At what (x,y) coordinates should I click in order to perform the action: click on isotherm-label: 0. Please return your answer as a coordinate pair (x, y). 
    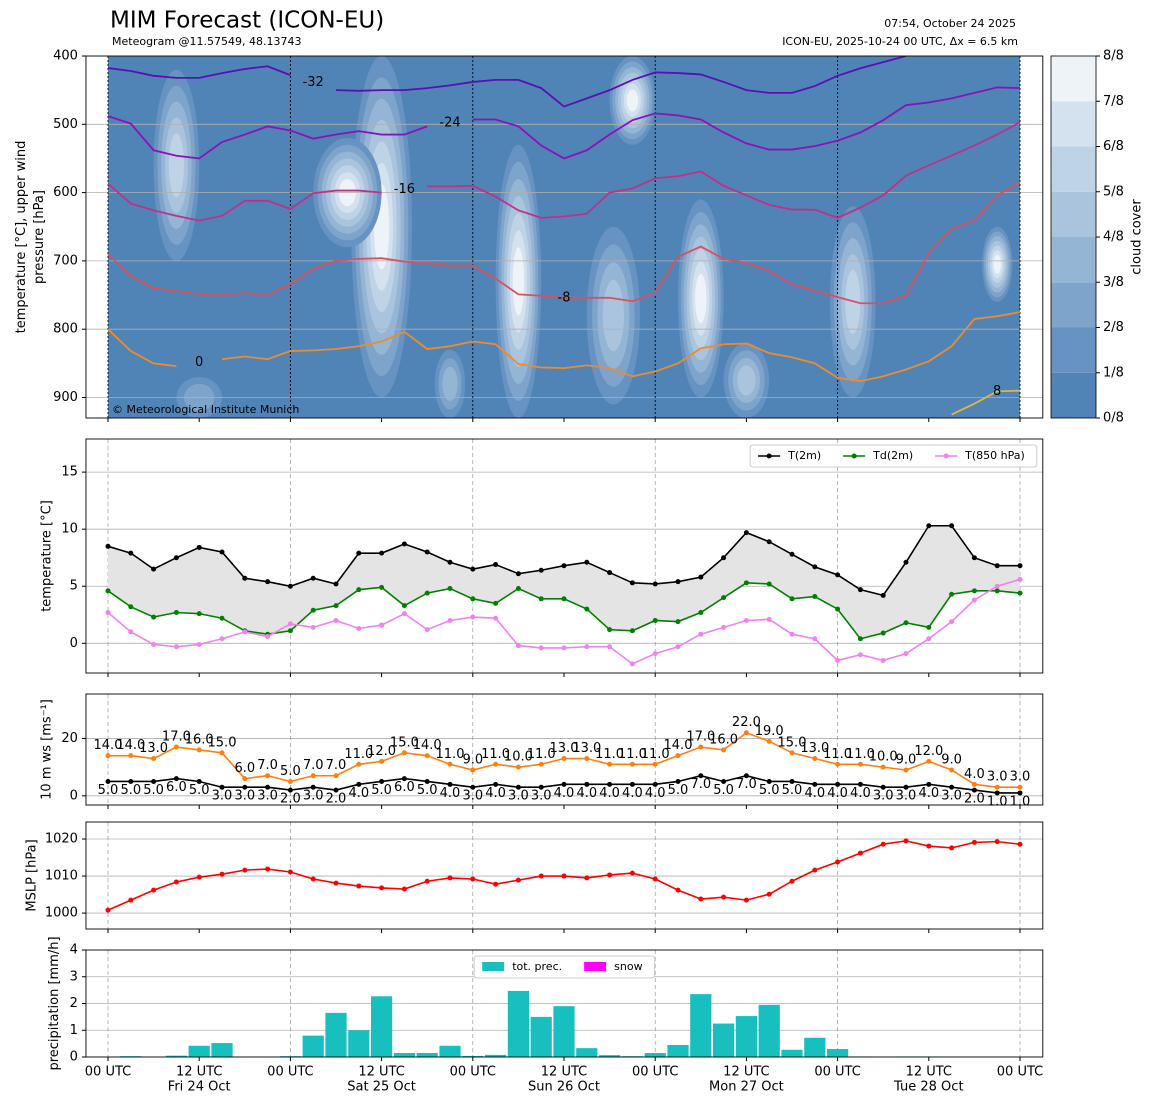
    Looking at the image, I should click on (199, 362).